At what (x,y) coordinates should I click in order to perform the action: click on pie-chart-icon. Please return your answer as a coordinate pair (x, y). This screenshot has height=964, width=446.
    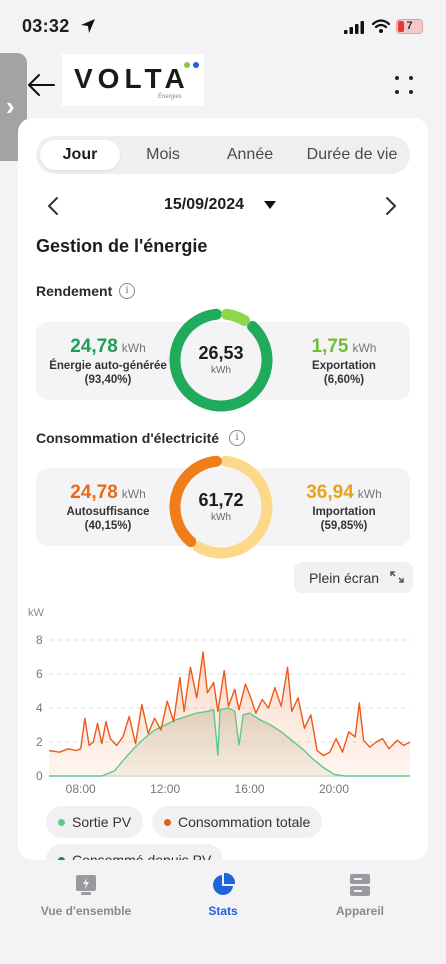
    Looking at the image, I should click on (224, 883).